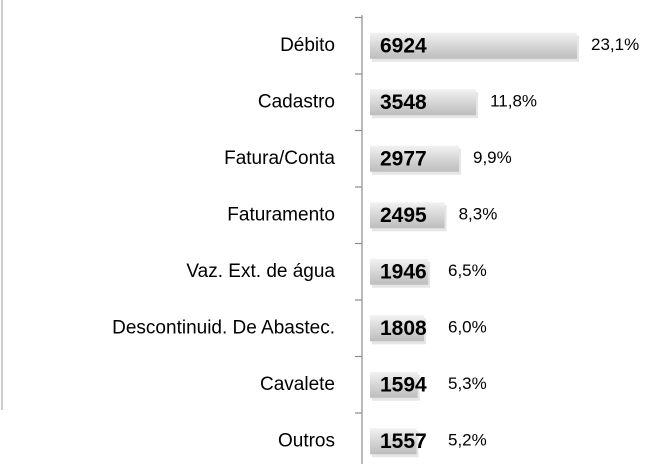  Describe the element at coordinates (281, 214) in the screenshot. I see `category-label: Faturamento` at that location.